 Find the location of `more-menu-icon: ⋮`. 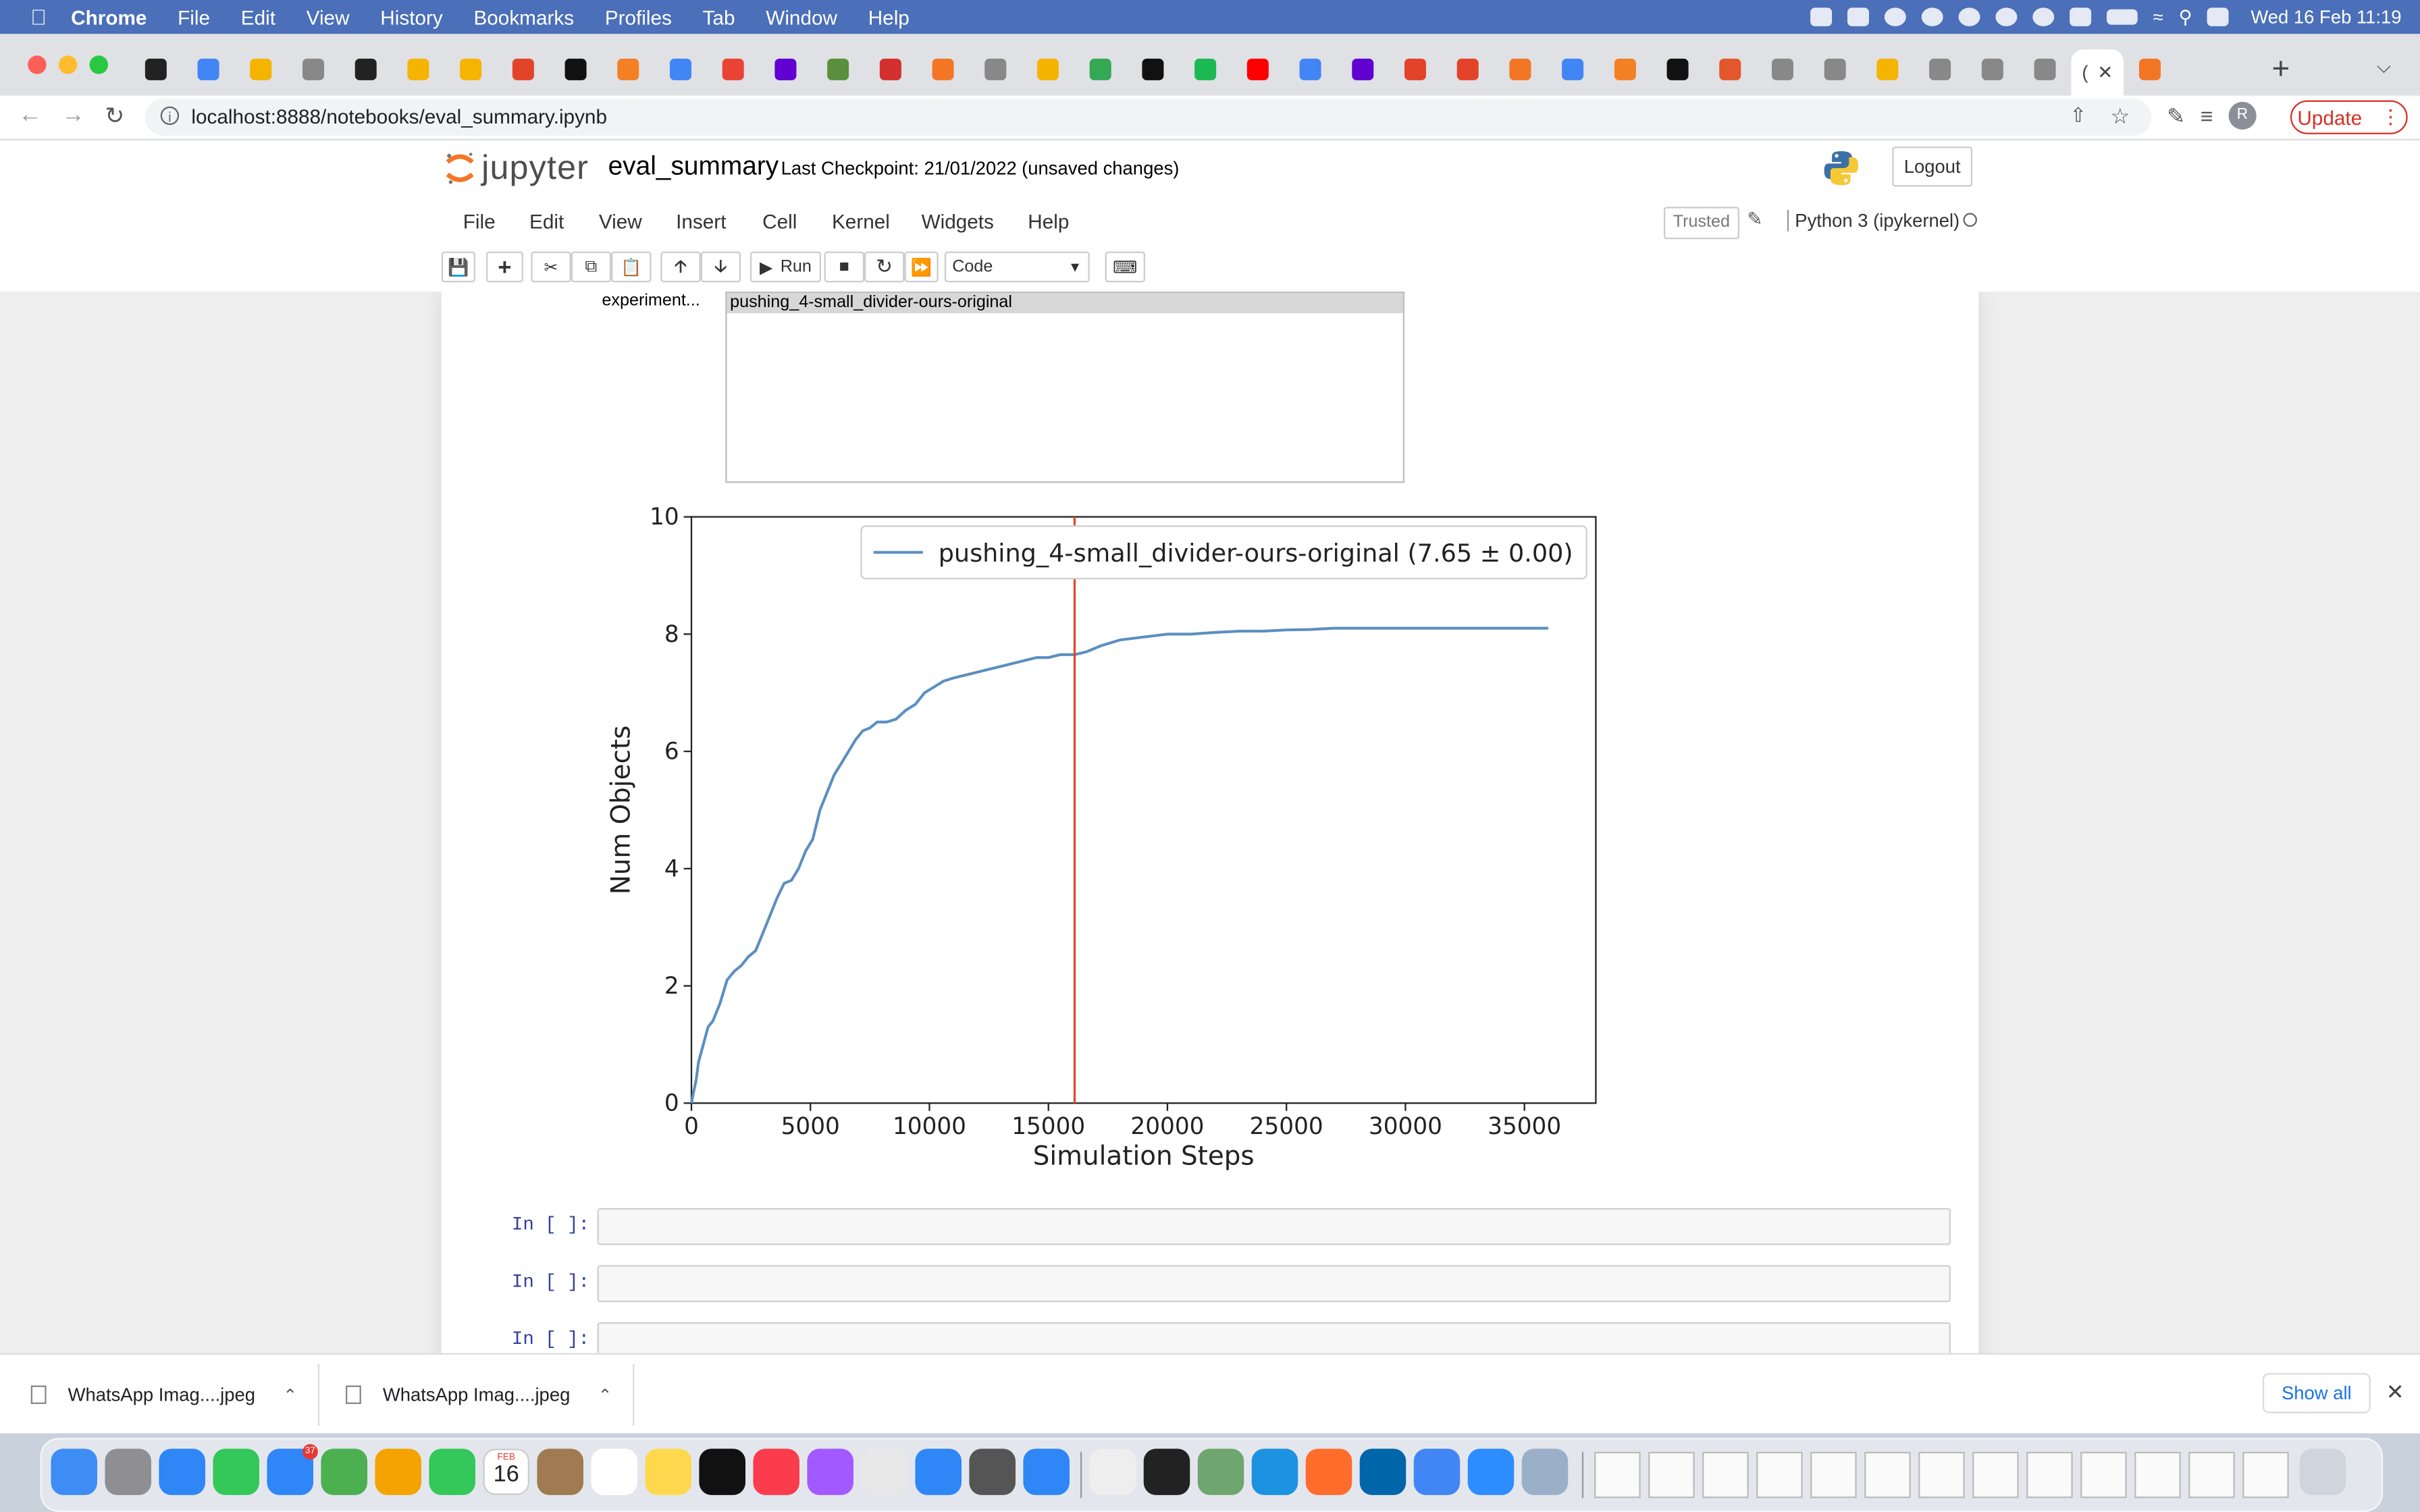

more-menu-icon: ⋮ is located at coordinates (2390, 116).